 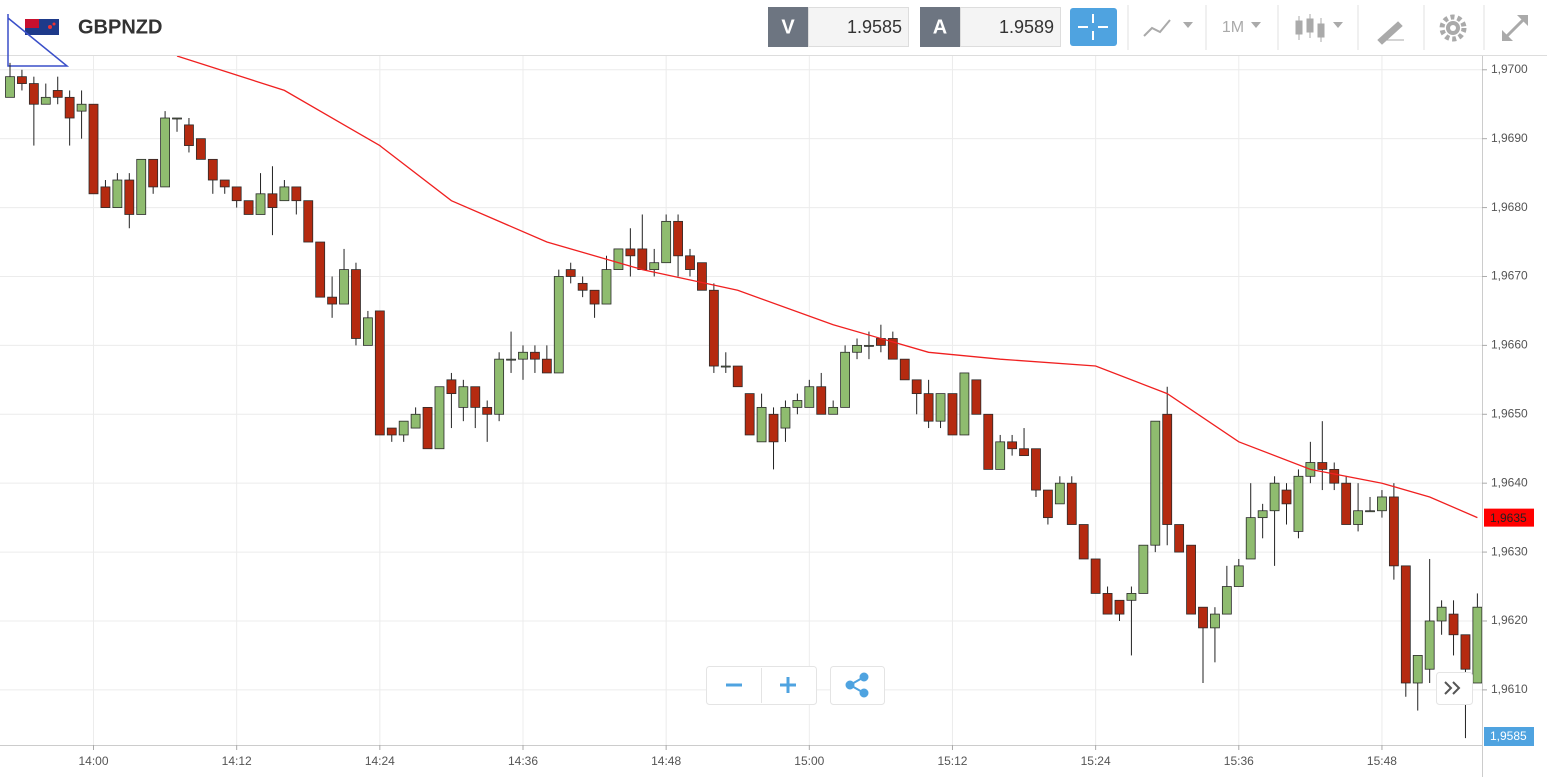 What do you see at coordinates (1319, 28) in the screenshot?
I see `candles-button` at bounding box center [1319, 28].